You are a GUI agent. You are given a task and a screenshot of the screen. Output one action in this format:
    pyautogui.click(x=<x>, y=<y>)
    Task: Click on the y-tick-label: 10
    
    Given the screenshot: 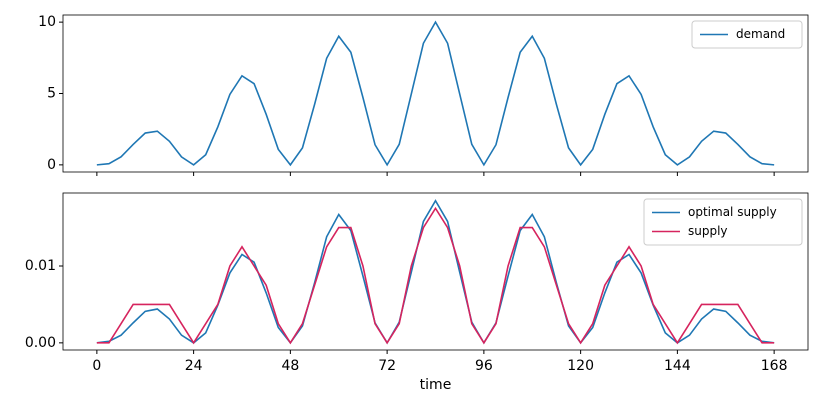 What is the action you would take?
    pyautogui.click(x=47, y=22)
    